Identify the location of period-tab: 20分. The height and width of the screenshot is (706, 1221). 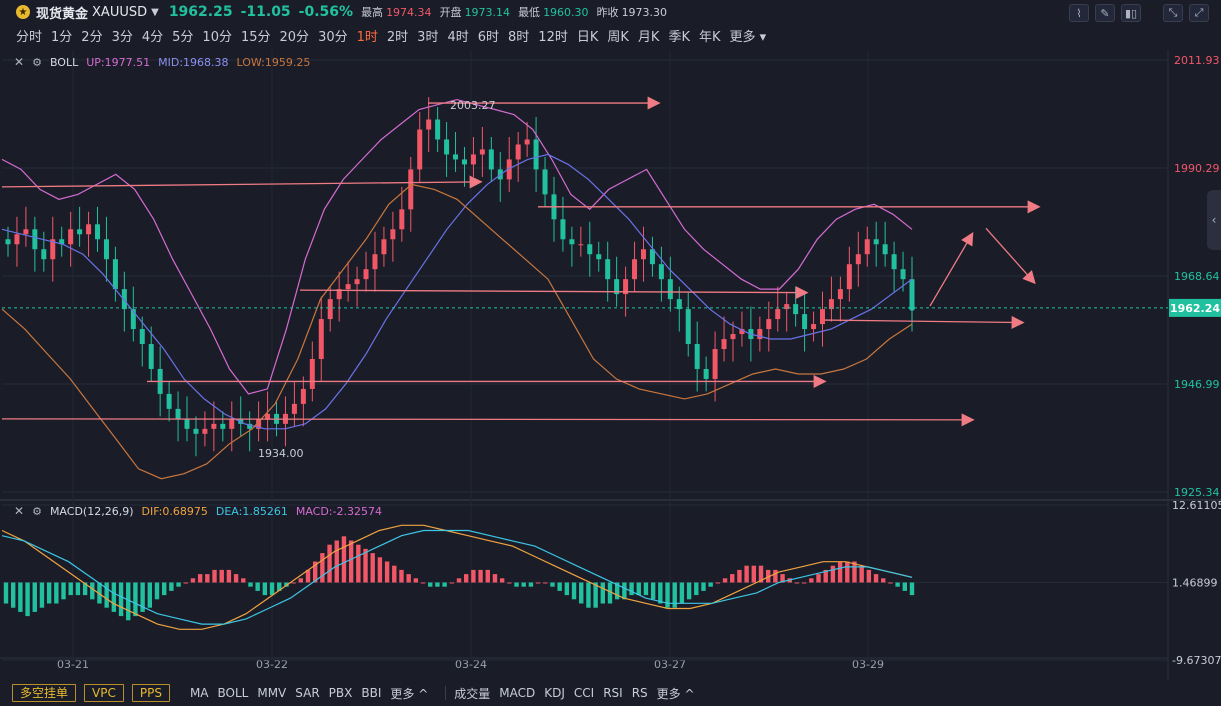
(294, 37).